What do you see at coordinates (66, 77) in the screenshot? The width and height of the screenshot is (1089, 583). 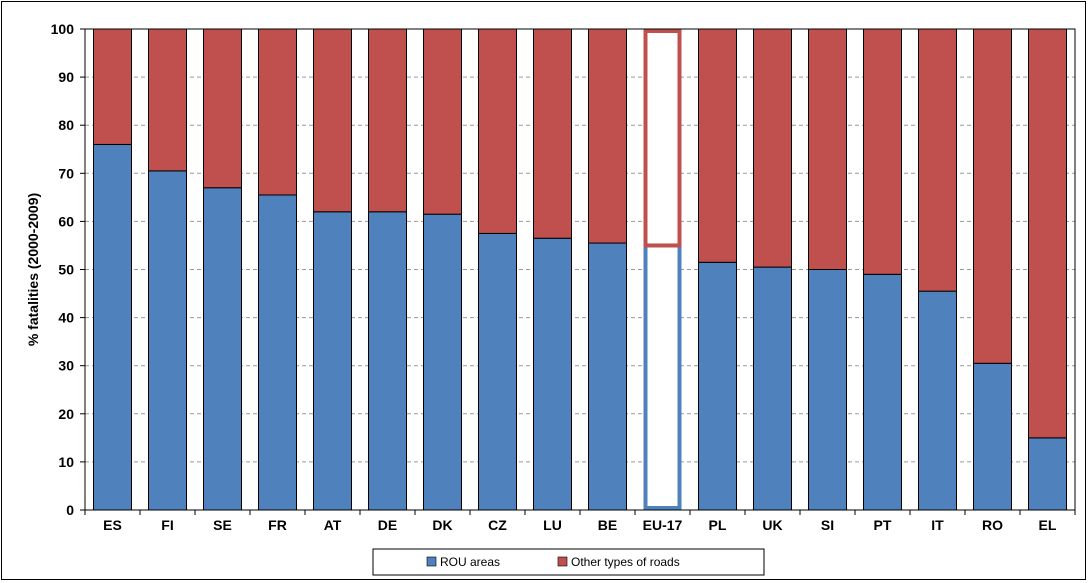 I see `y-tick-label: 90` at bounding box center [66, 77].